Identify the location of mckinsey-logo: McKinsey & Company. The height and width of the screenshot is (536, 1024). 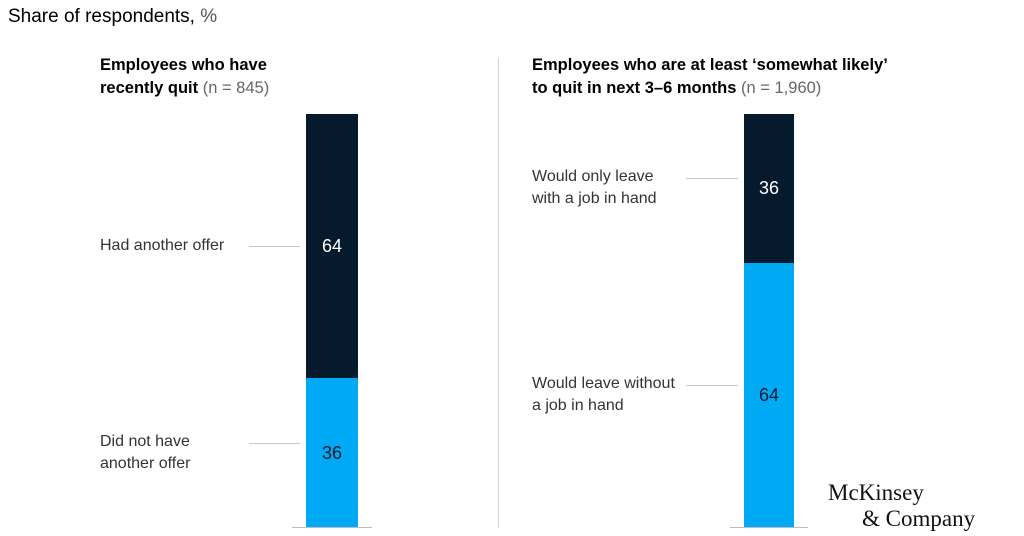
(901, 506).